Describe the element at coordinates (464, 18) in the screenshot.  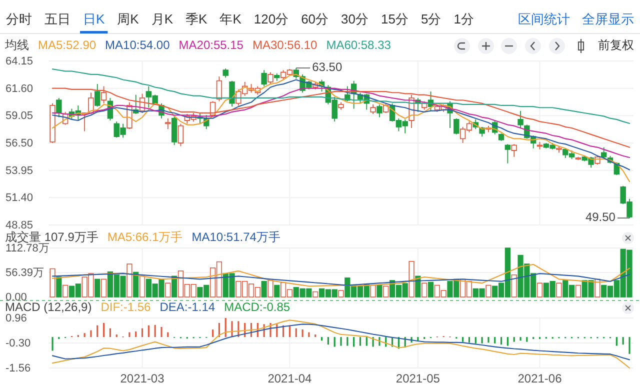
I see `text: 1分` at that location.